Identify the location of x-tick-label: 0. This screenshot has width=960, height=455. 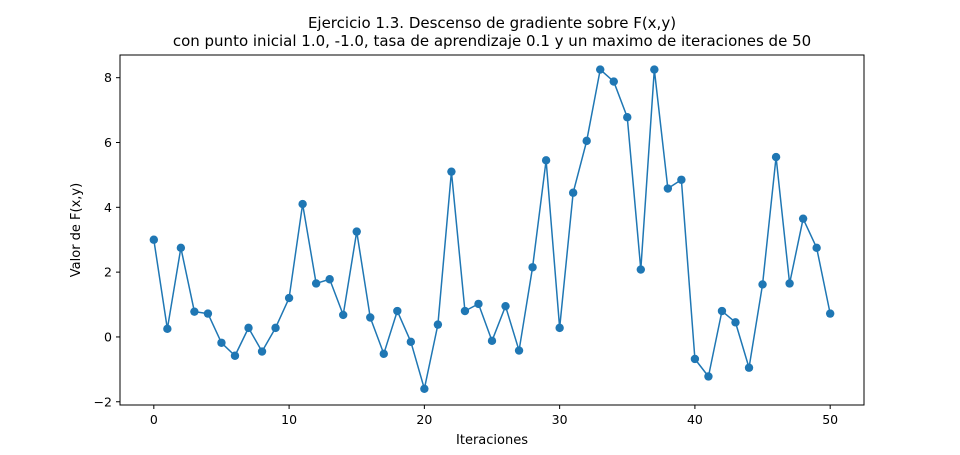
(154, 419).